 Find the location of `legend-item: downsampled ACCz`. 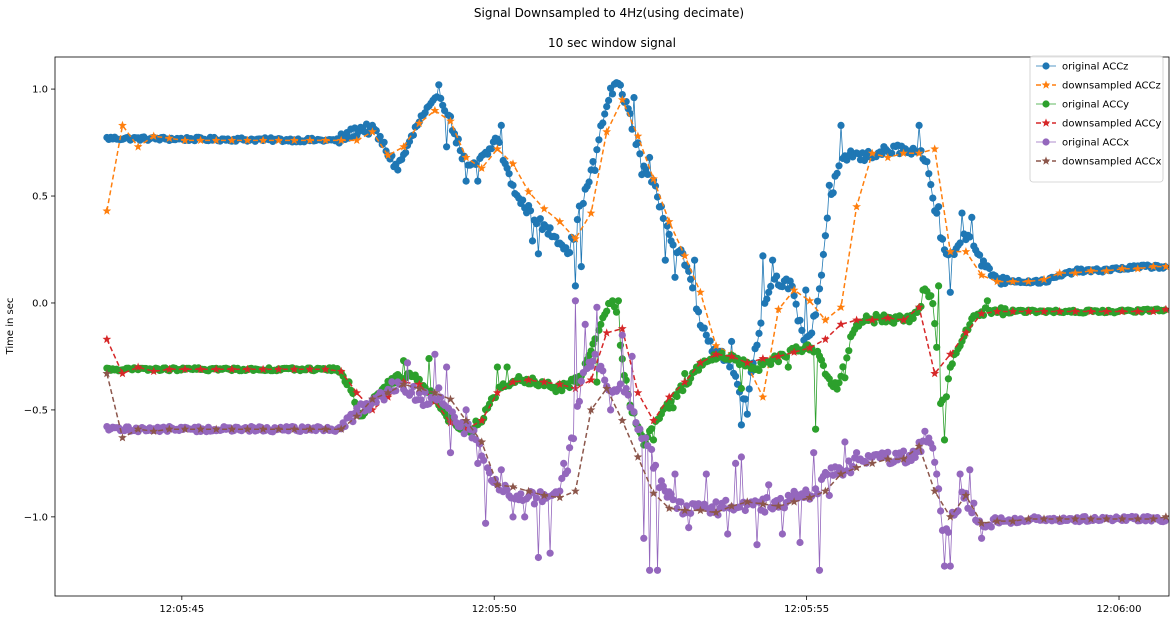

legend-item: downsampled ACCz is located at coordinates (1098, 86).